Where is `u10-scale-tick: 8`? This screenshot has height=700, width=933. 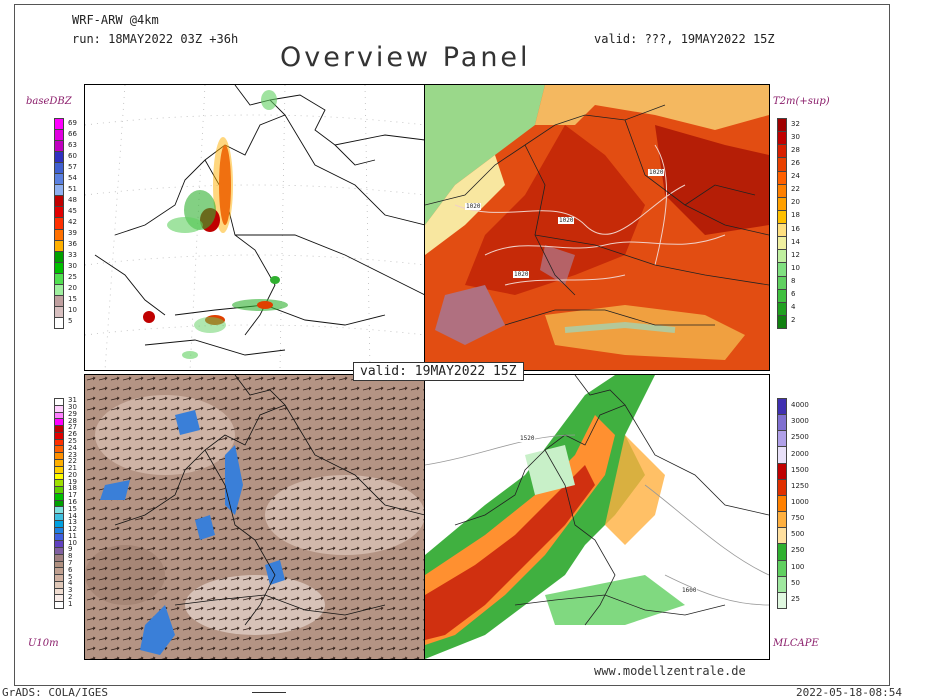 u10-scale-tick: 8 is located at coordinates (70, 556).